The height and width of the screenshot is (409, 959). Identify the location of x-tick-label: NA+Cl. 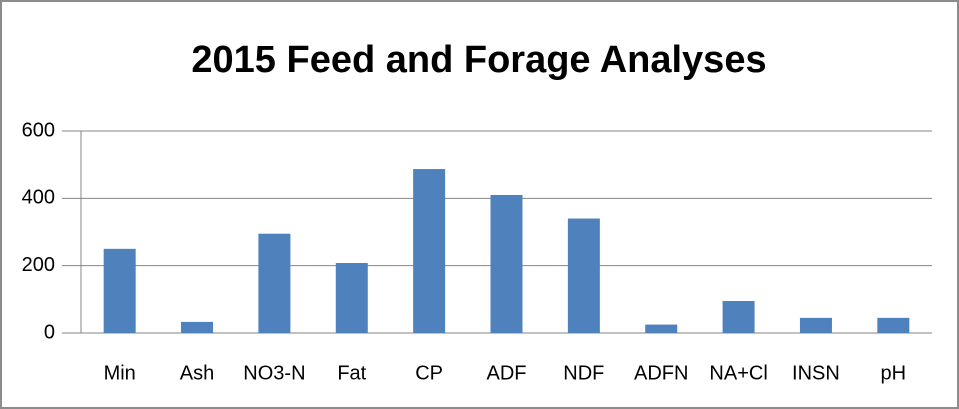
(738, 373).